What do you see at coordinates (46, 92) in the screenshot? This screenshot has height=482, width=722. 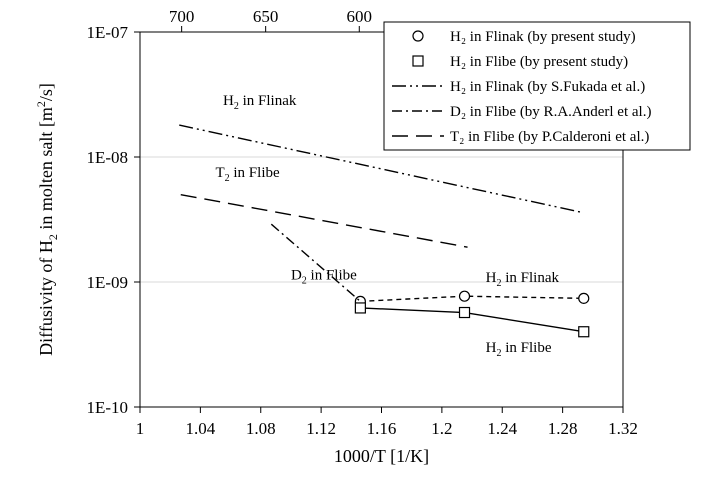 I see `y-axis-label-part: /s]` at bounding box center [46, 92].